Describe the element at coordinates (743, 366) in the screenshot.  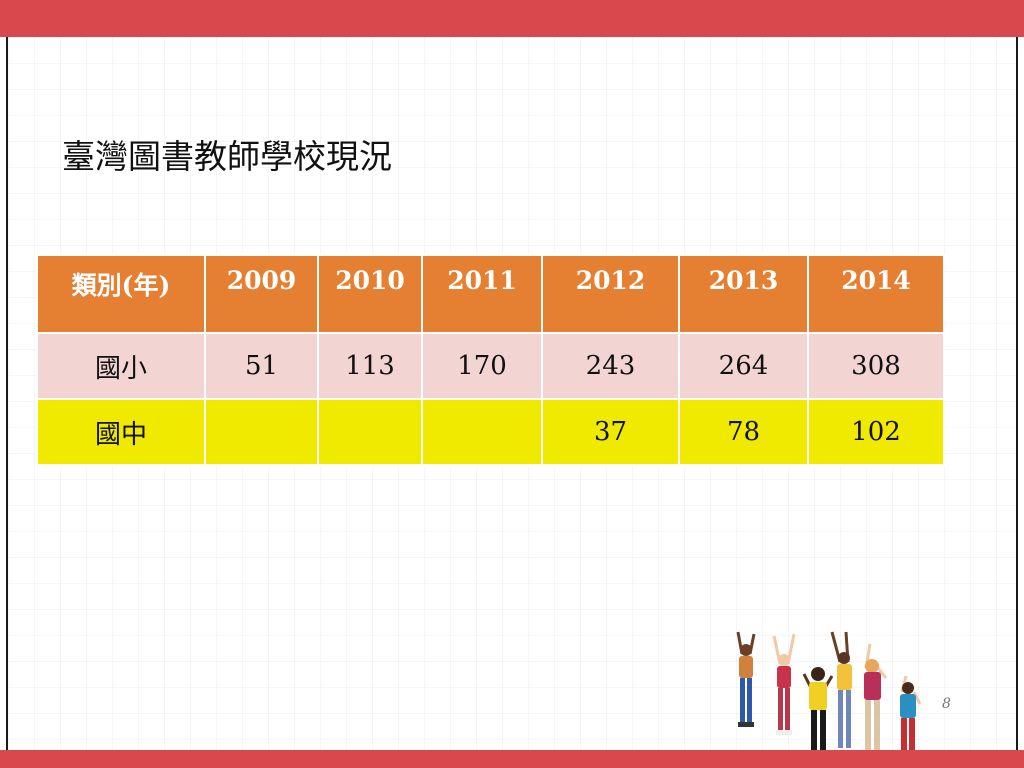
I see `table-cell: 264` at that location.